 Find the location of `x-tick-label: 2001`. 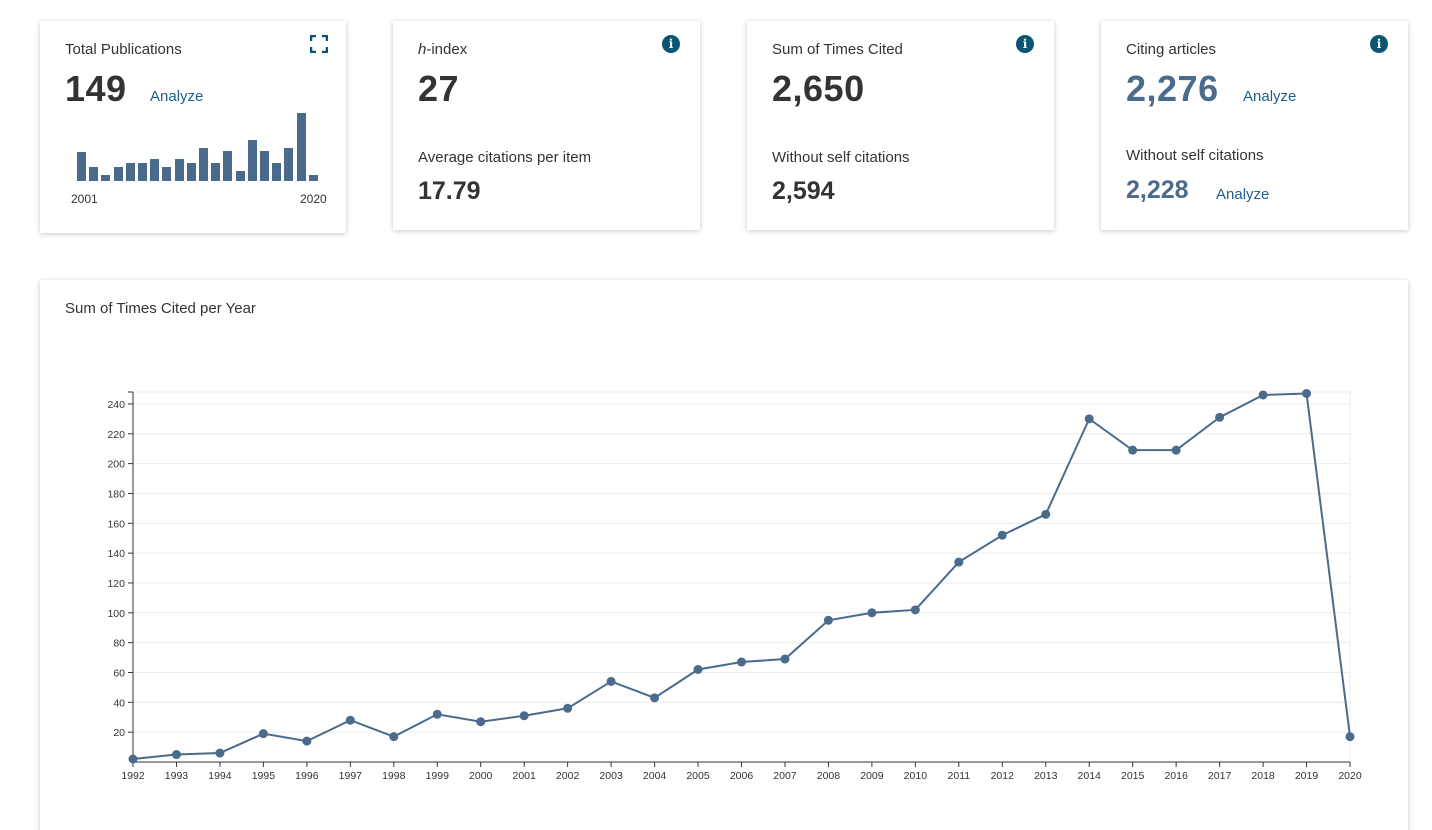

x-tick-label: 2001 is located at coordinates (524, 776).